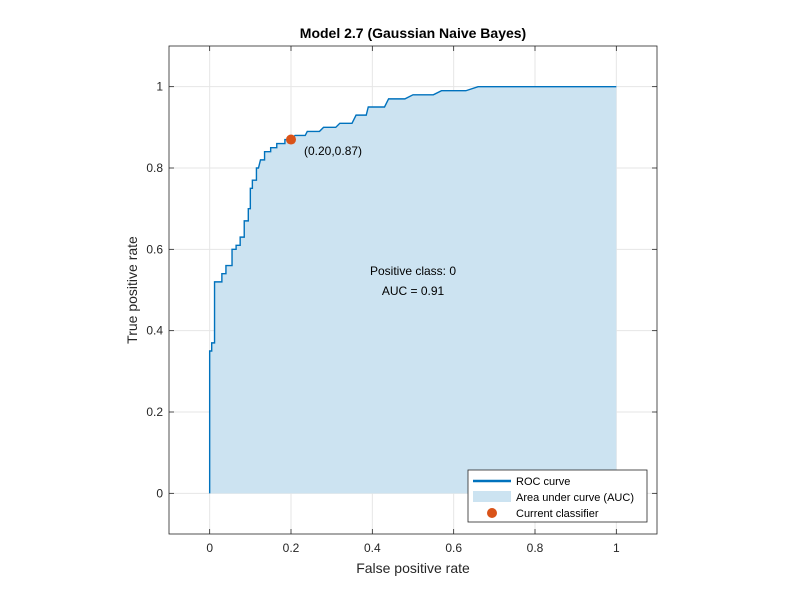 Image resolution: width=800 pixels, height=605 pixels. What do you see at coordinates (413, 271) in the screenshot?
I see `positive-class-label: Positive class: 0` at bounding box center [413, 271].